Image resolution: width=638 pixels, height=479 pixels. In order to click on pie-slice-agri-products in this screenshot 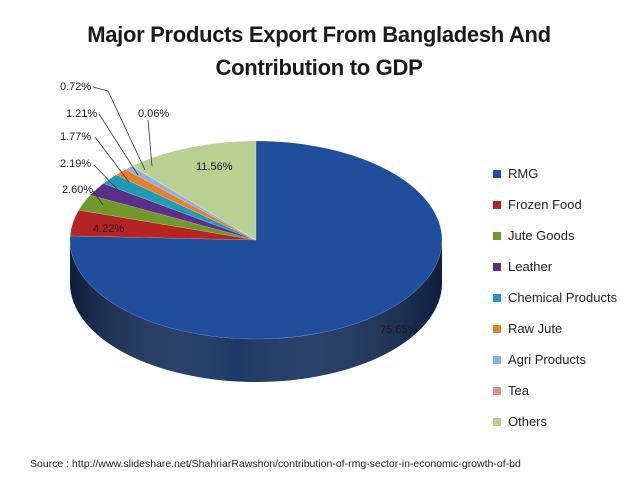, I will do `click(191, 203)`.